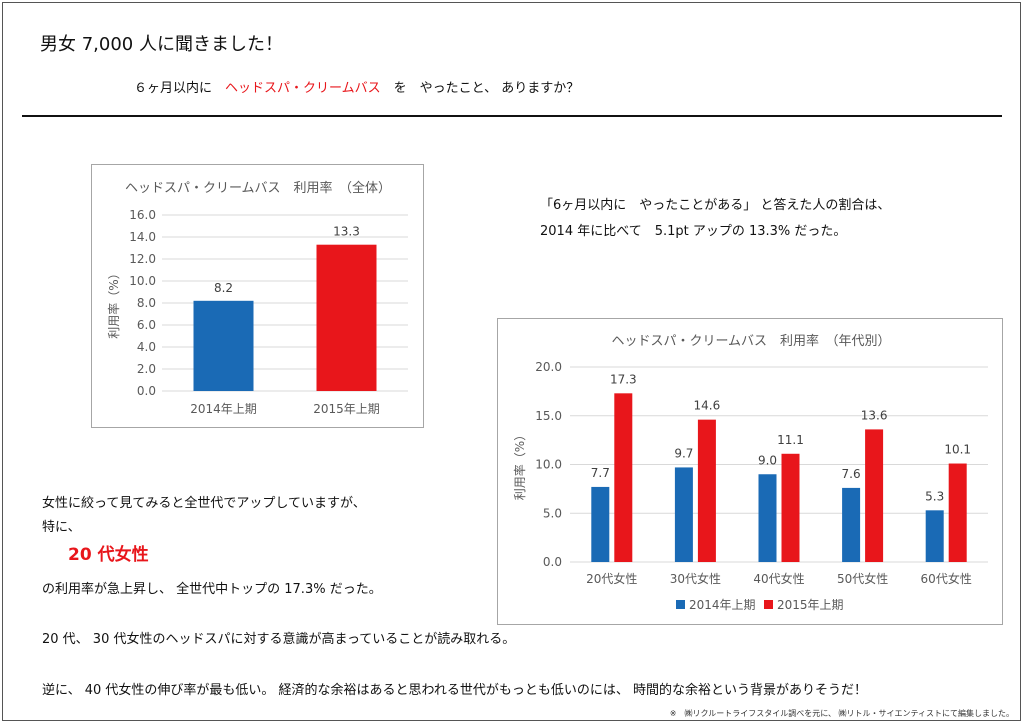 The width and height of the screenshot is (1024, 724). I want to click on data-label: 9.0, so click(767, 460).